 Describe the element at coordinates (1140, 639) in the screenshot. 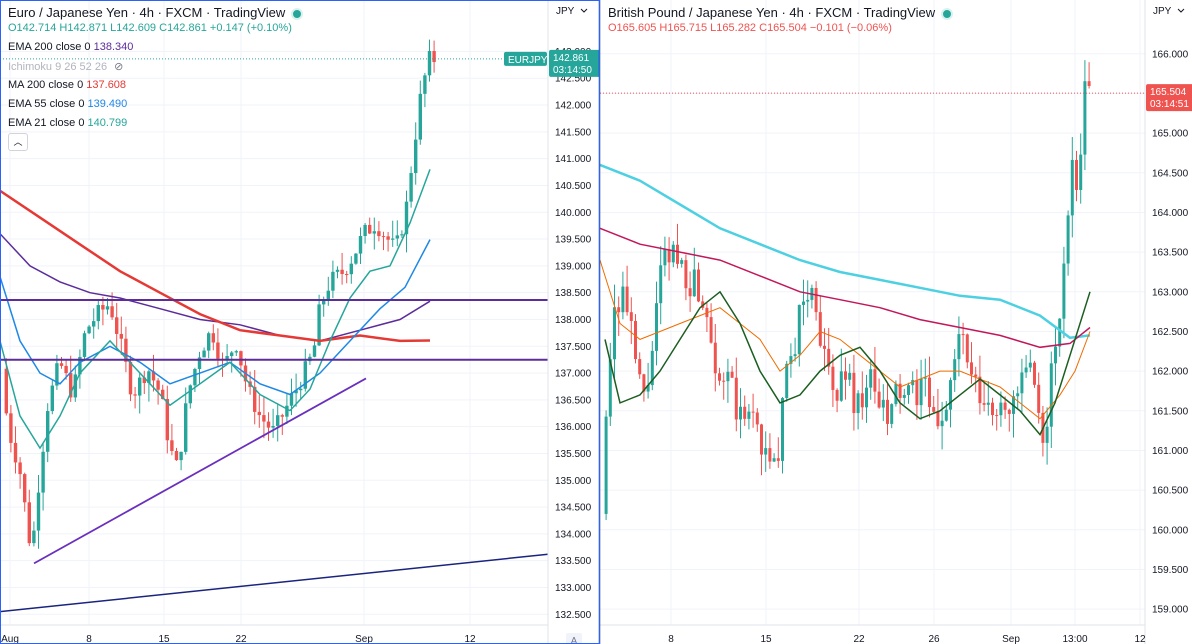

I see `time-tick-label: 12` at that location.